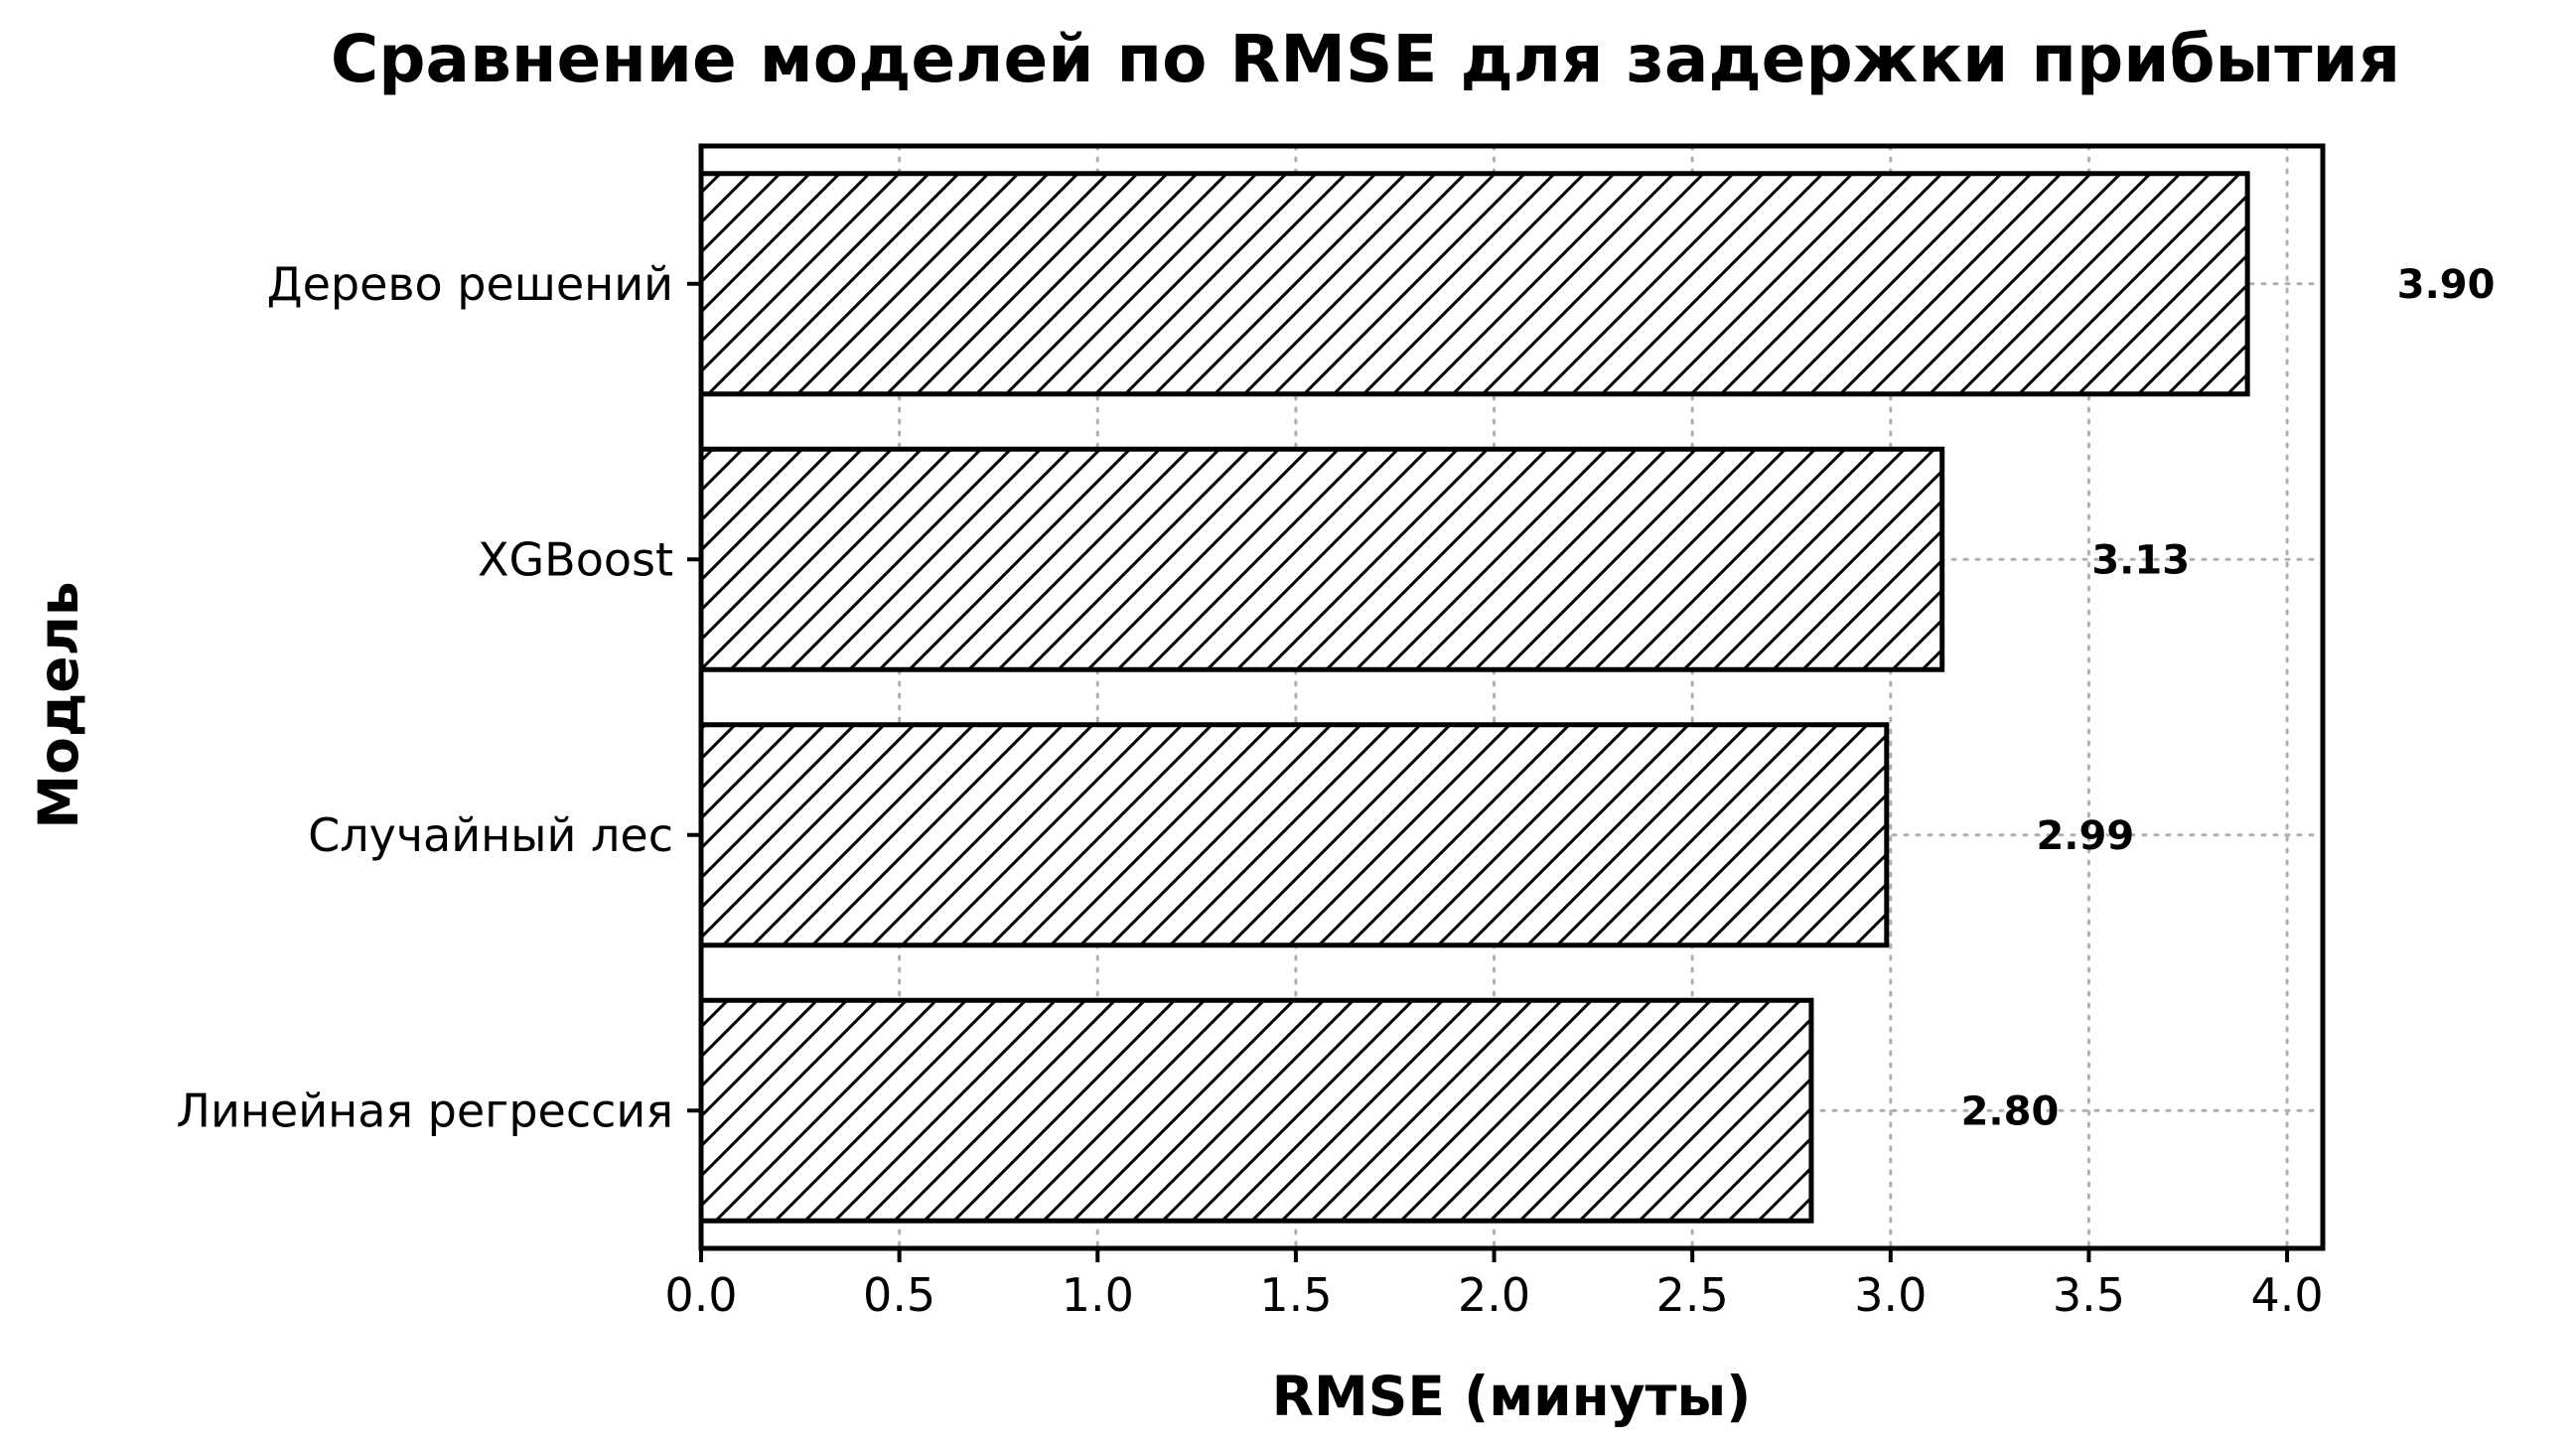  I want to click on data-label: 3.90, so click(2446, 285).